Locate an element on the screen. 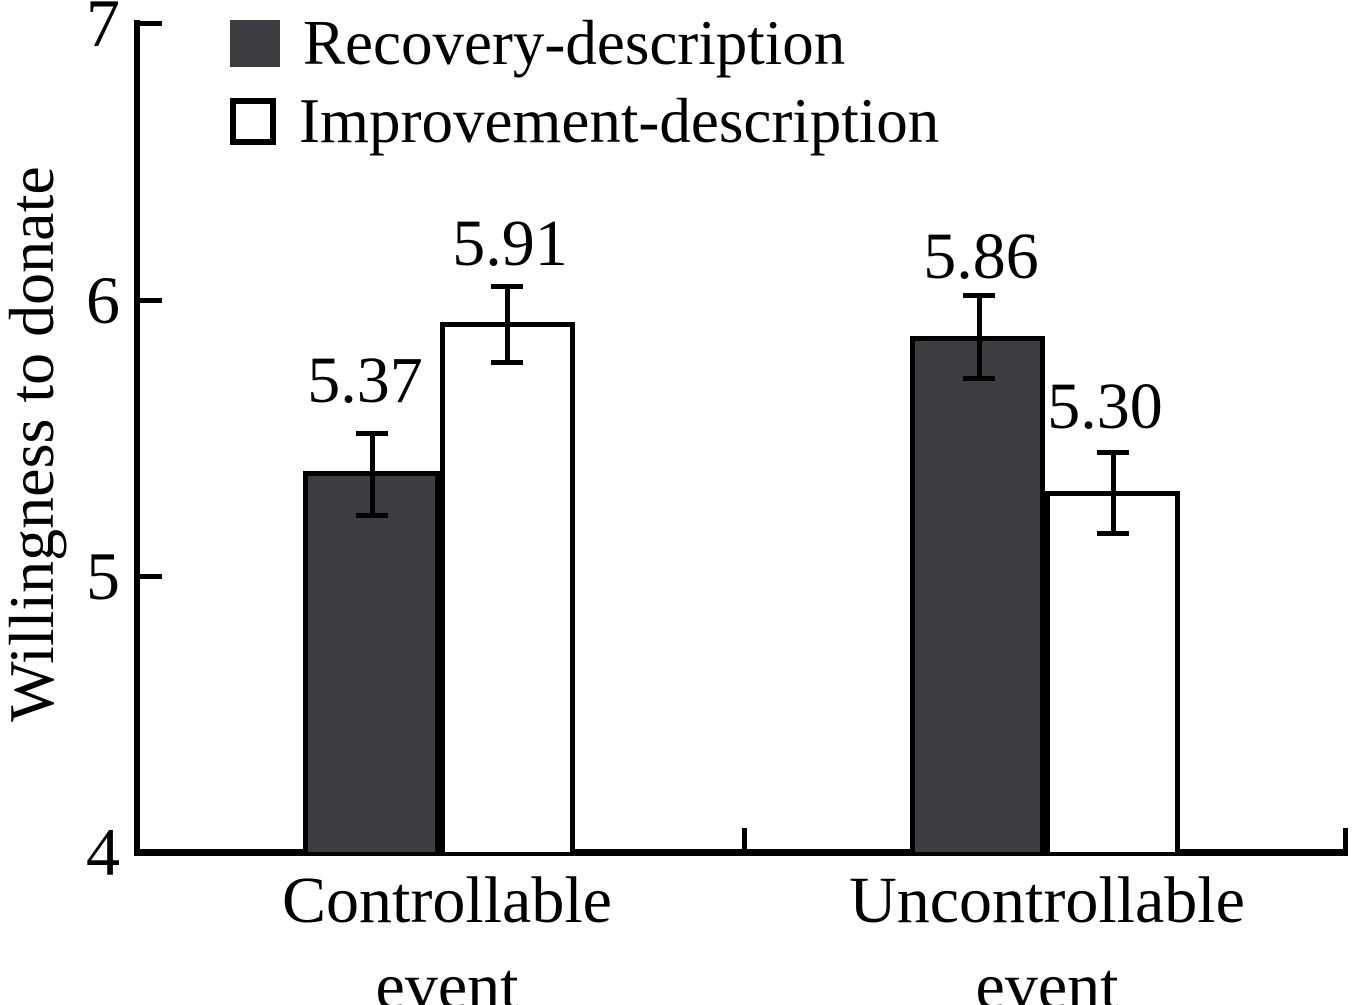  x-category-label-controllable: Controllable event is located at coordinates (447, 931).